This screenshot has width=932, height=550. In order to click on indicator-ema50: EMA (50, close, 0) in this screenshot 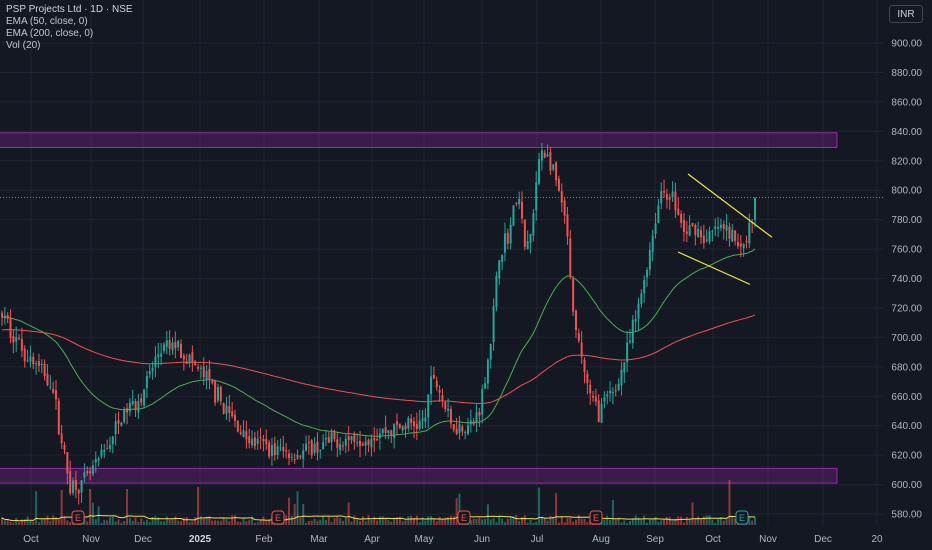, I will do `click(47, 21)`.